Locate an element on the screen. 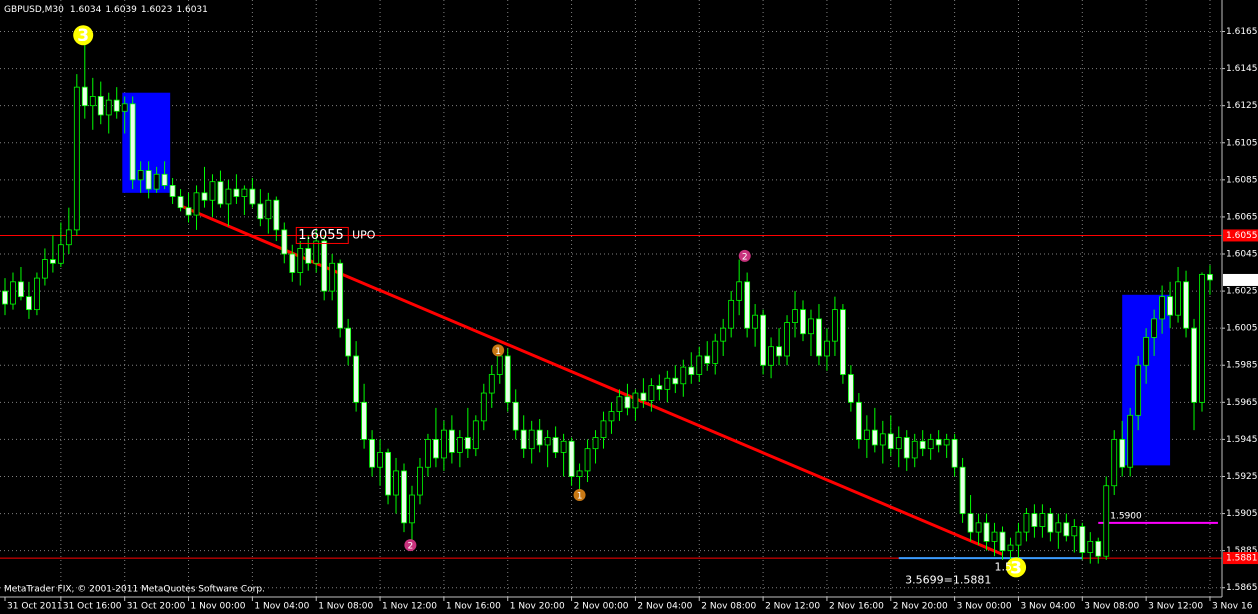 The image size is (1258, 614). x-tick-label: 2 Nov 04:00 is located at coordinates (664, 607).